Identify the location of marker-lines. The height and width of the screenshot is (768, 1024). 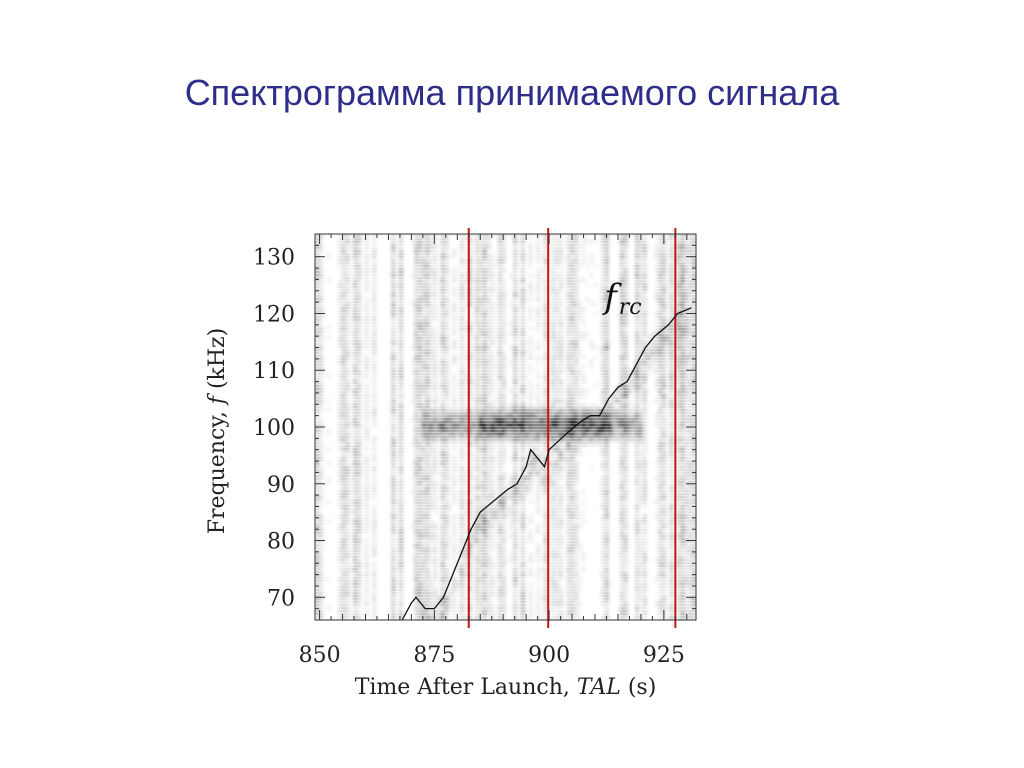
(572, 428).